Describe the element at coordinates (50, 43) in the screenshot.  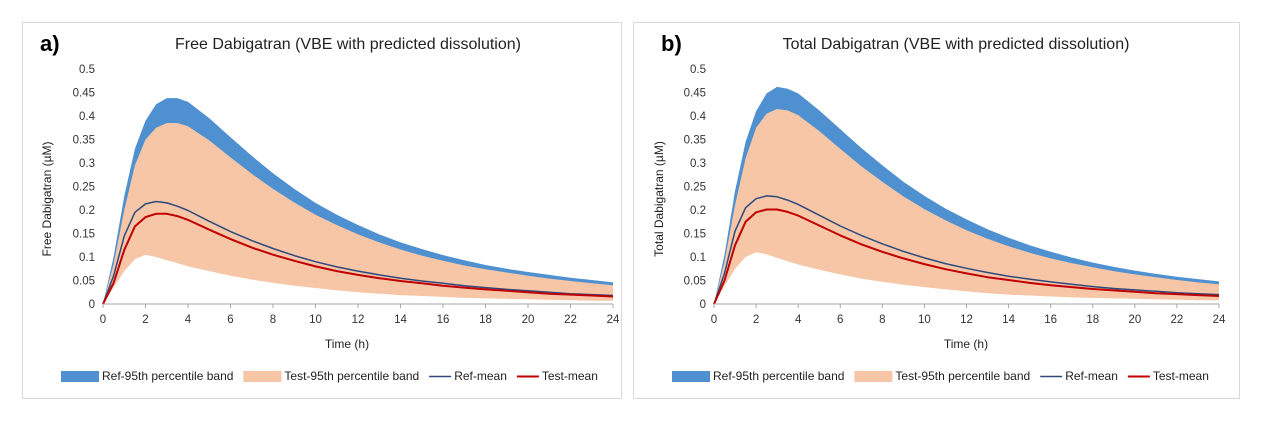
I see `panel-label: a)` at that location.